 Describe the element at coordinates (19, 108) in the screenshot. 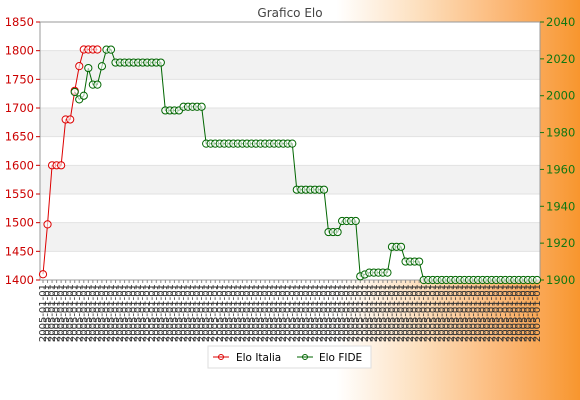

I see `left-tick-label: 1700` at that location.